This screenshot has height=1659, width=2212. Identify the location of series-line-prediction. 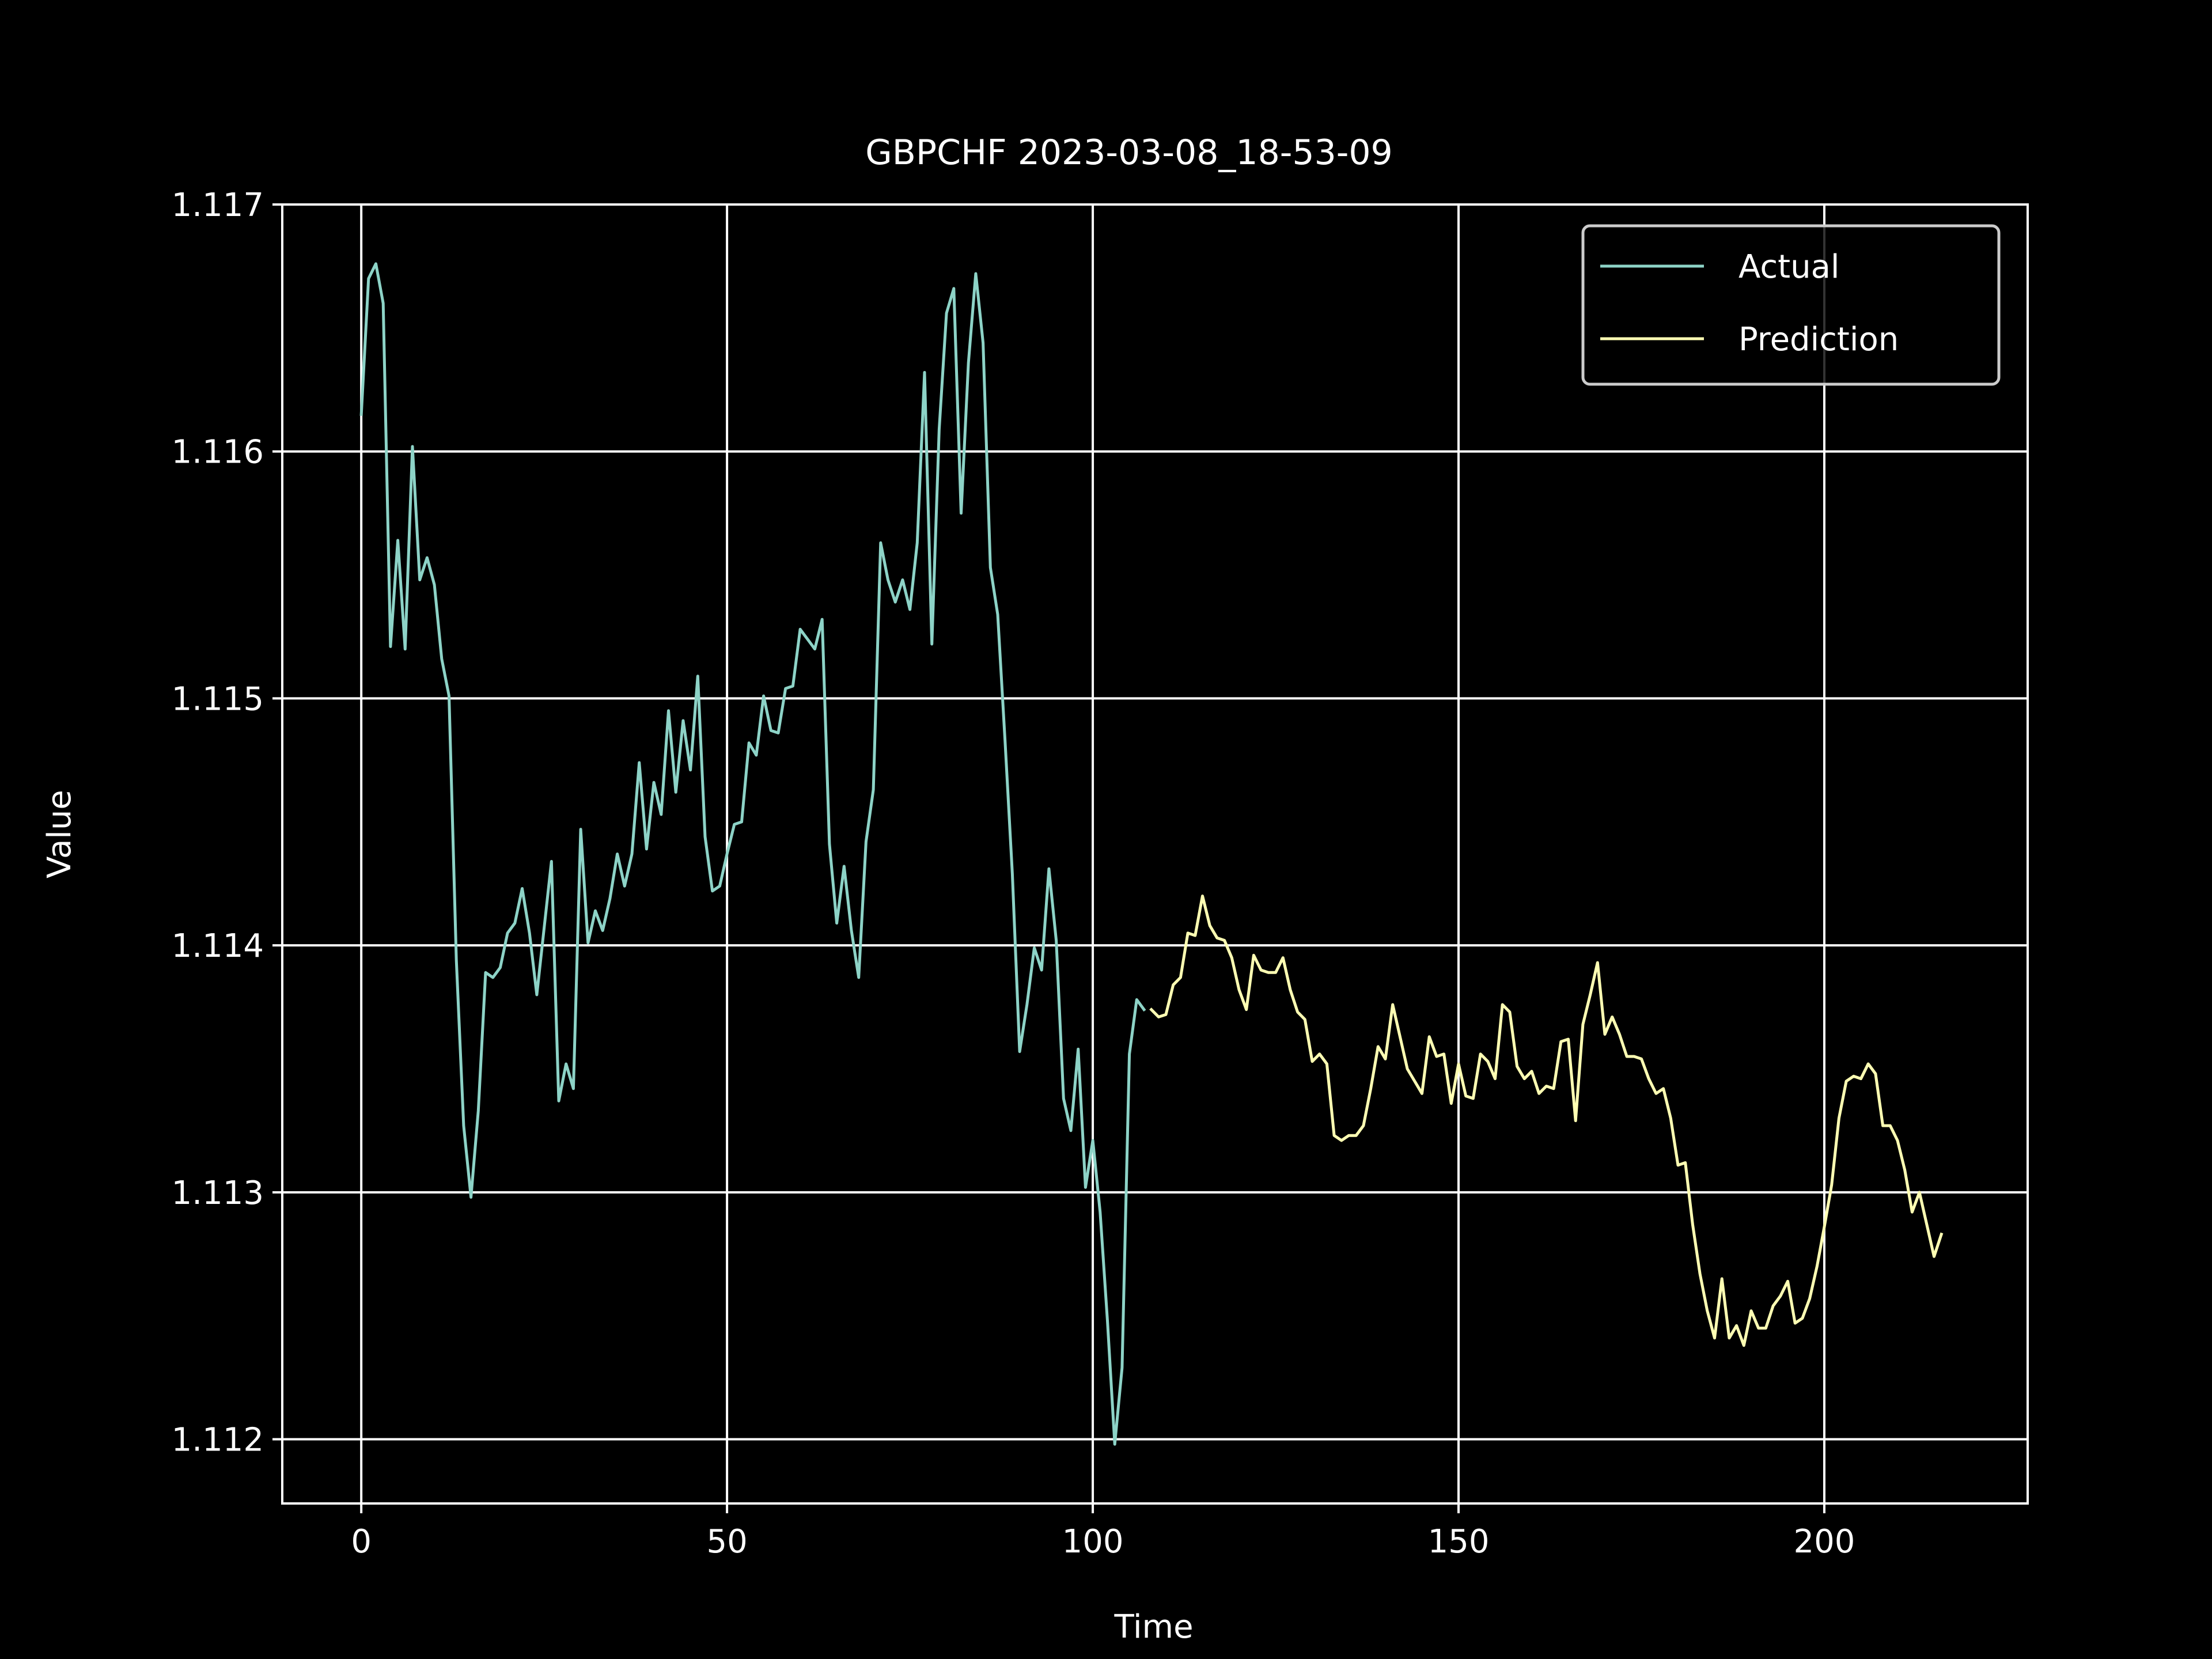
(1546, 1120).